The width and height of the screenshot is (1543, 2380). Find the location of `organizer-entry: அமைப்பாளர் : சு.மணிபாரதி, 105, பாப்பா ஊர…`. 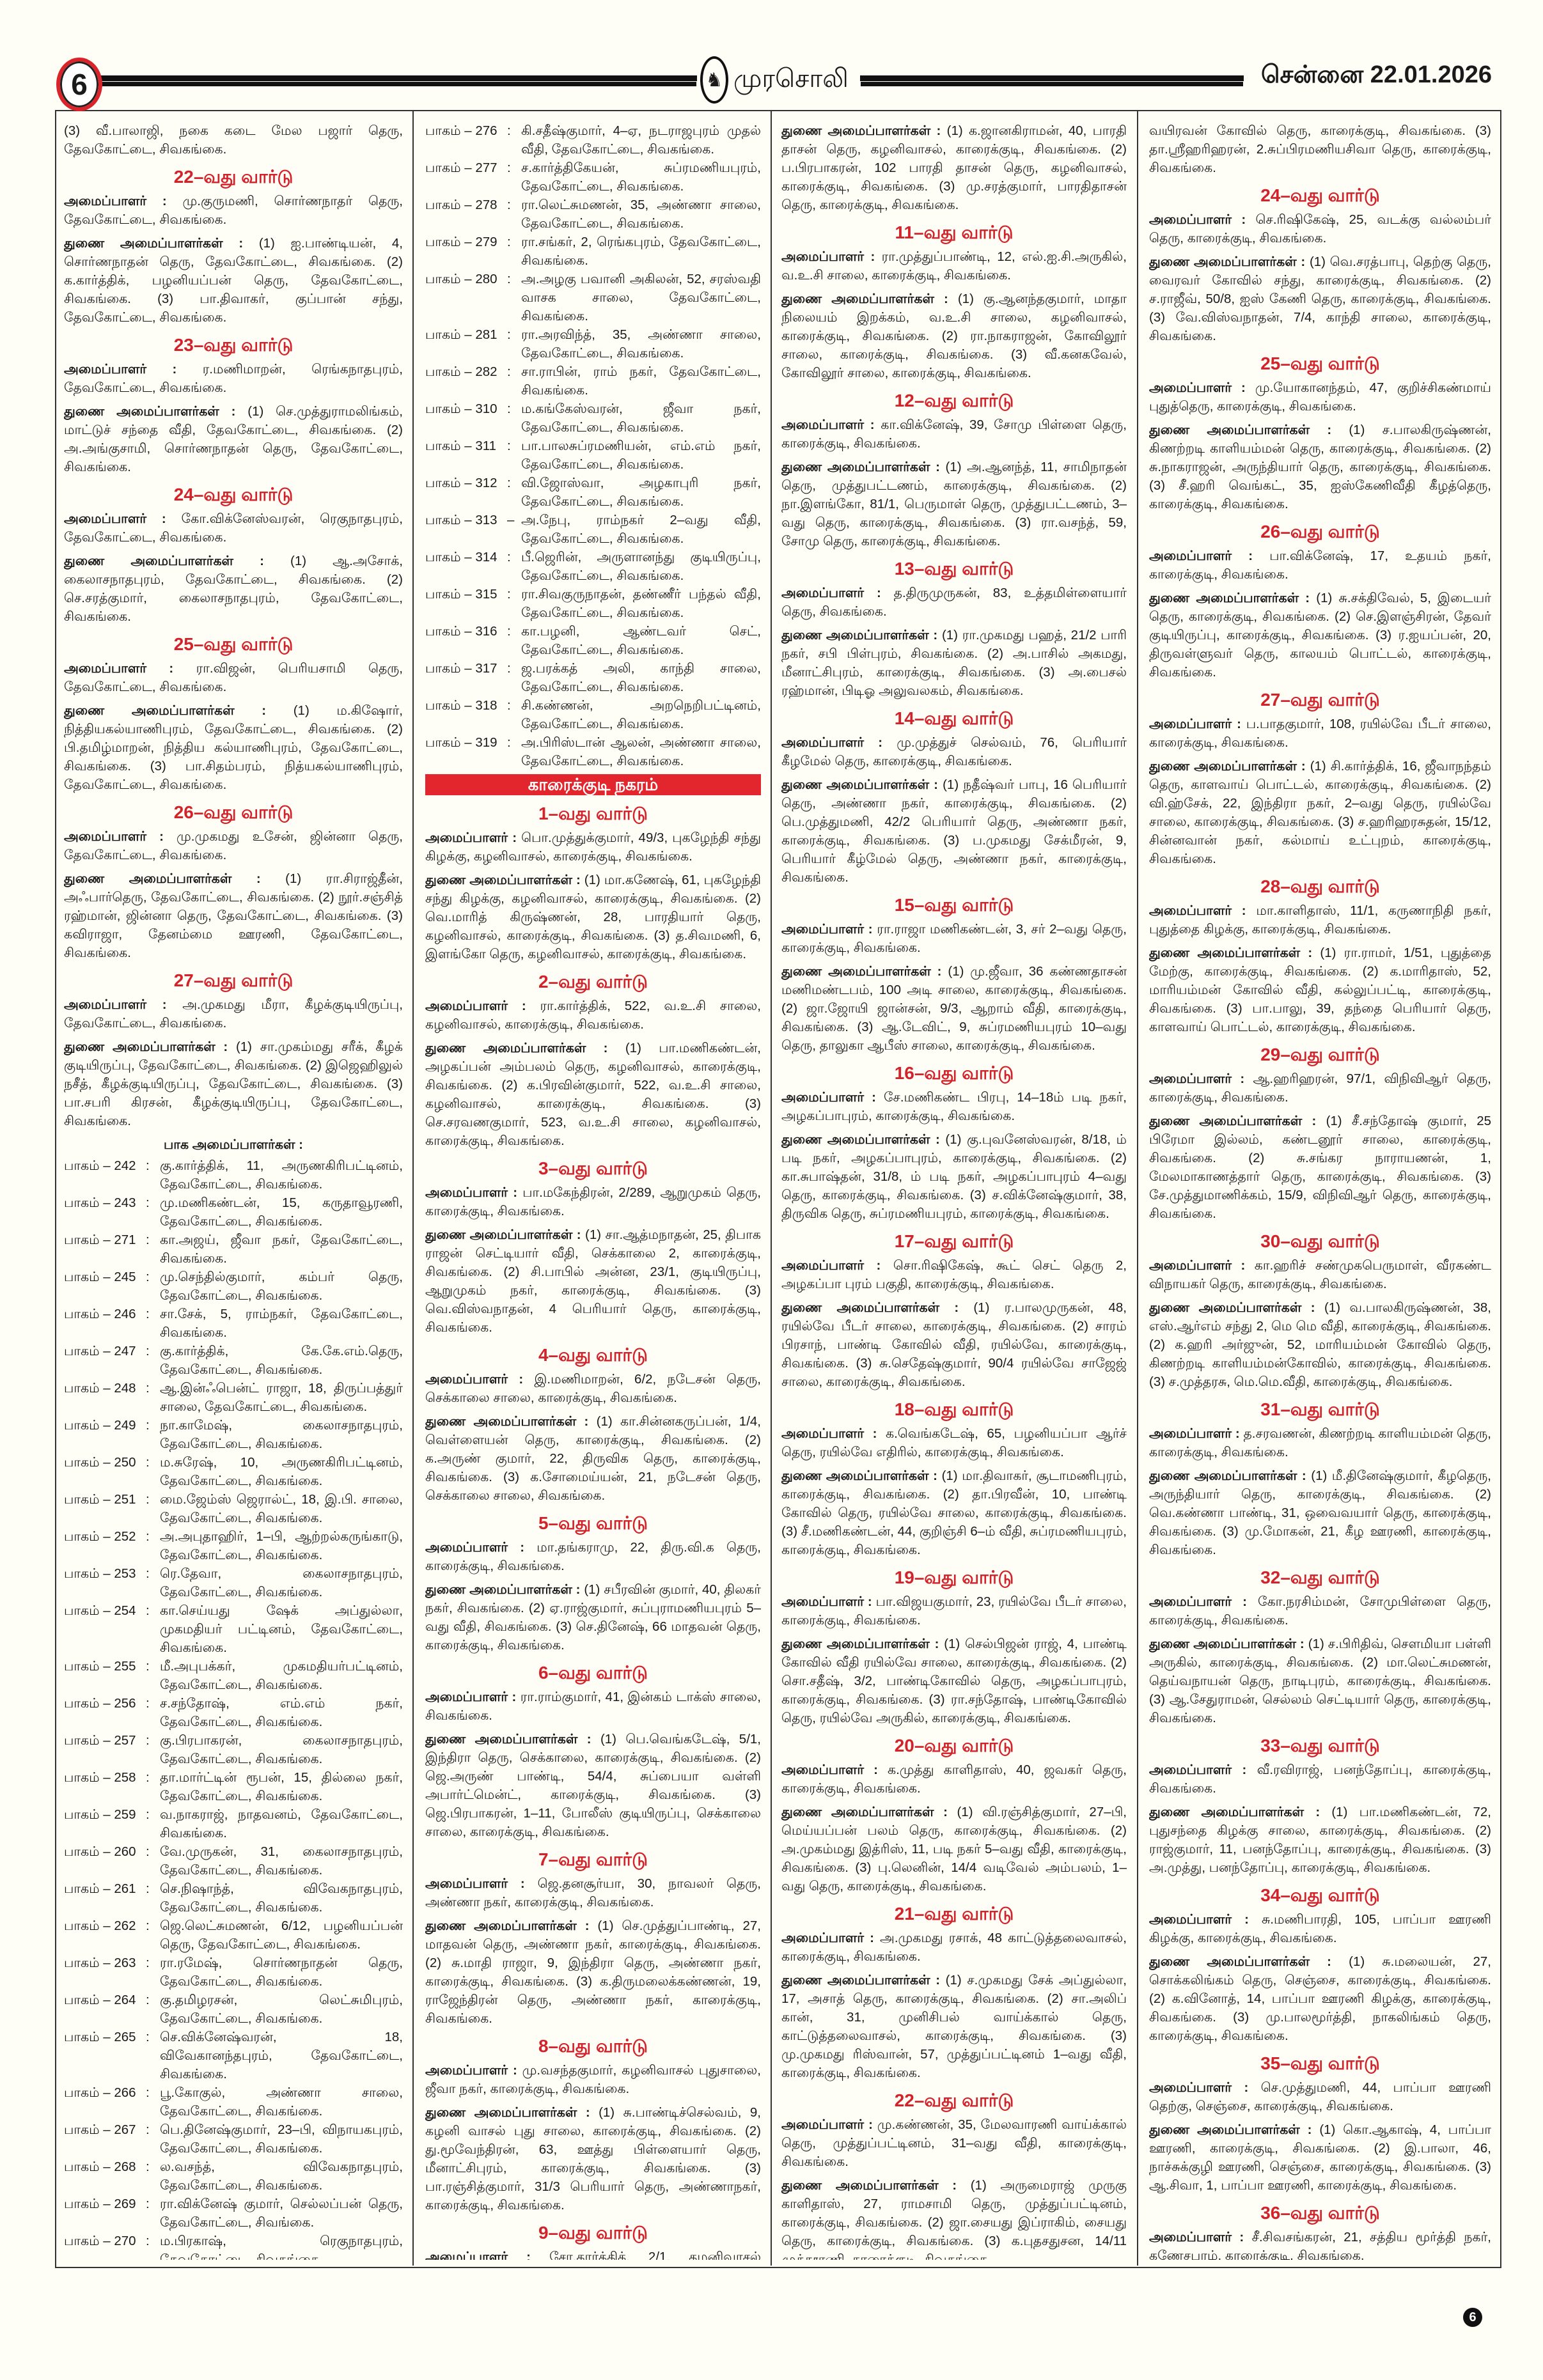

organizer-entry: அமைப்பாளர் : சு.மணிபாரதி, 105, பாப்பா ஊர… is located at coordinates (1320, 1928).